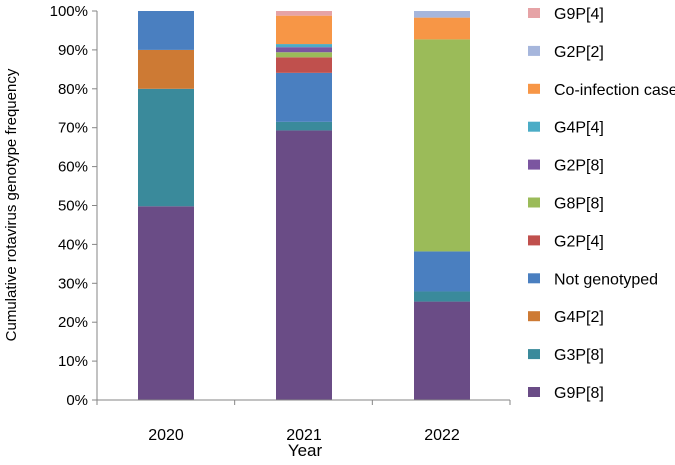  Describe the element at coordinates (77, 400) in the screenshot. I see `y-tick-label: 0%` at that location.